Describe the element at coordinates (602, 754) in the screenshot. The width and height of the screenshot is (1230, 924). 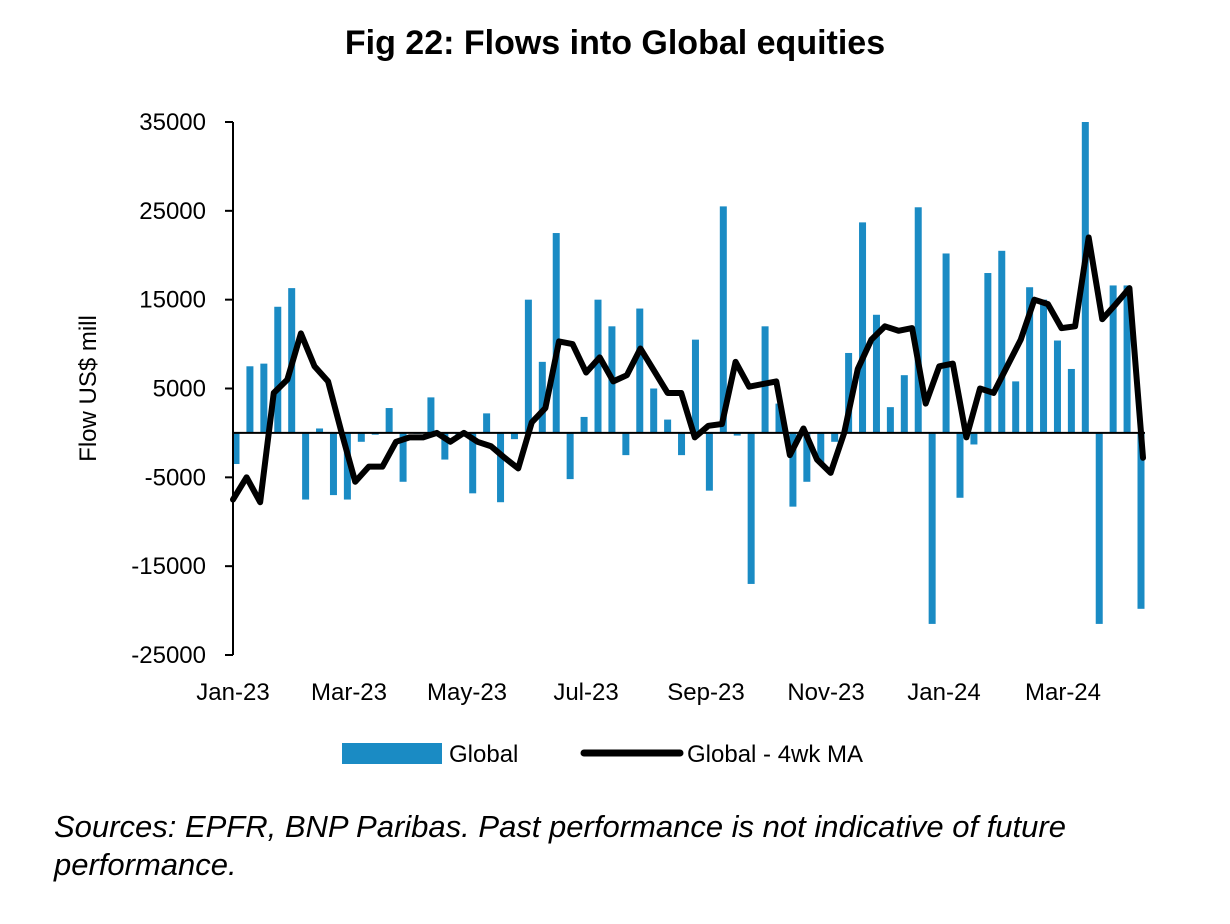
I see `legend: Global Global - 4wk MA` at that location.